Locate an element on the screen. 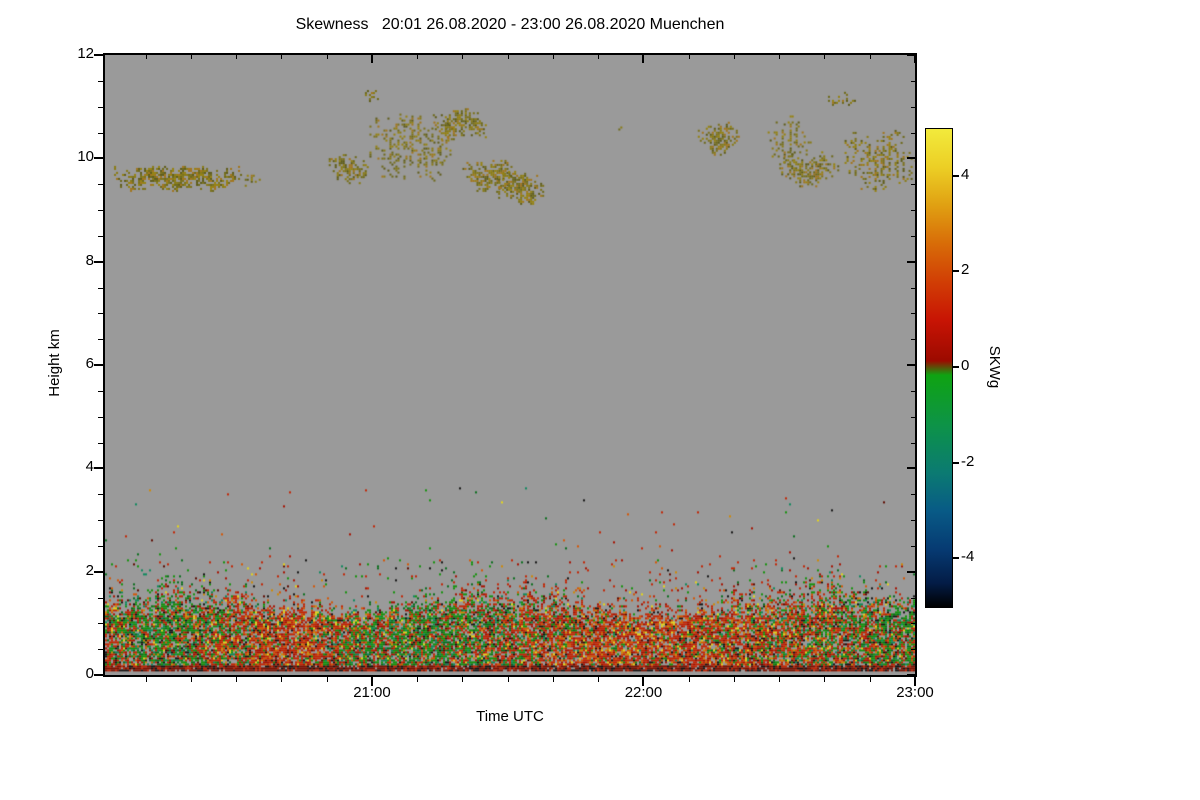  x-axis-title: Time UTC is located at coordinates (510, 716).